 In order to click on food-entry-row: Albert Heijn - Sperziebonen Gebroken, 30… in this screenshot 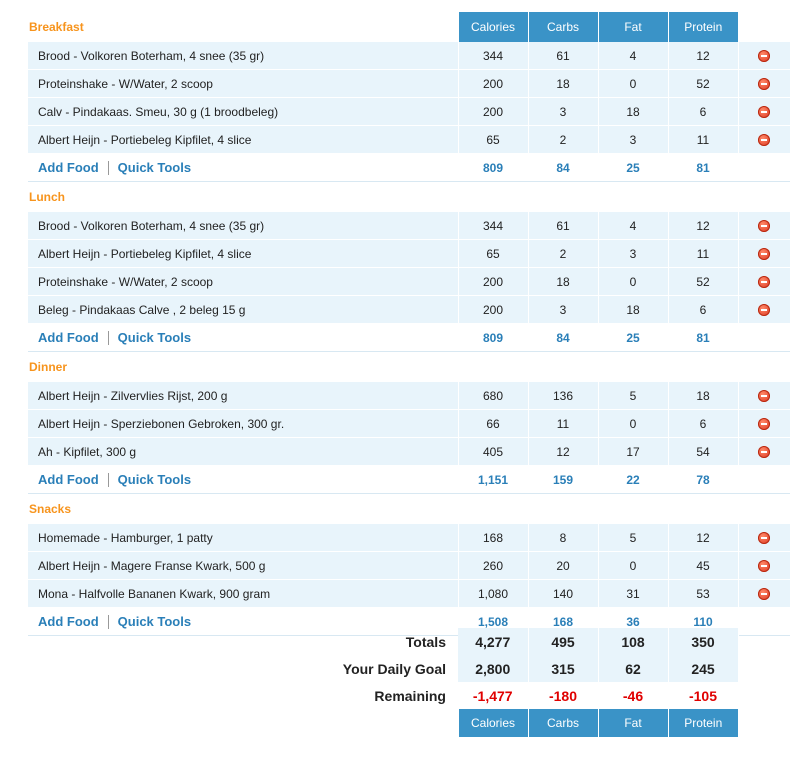, I will do `click(409, 423)`.